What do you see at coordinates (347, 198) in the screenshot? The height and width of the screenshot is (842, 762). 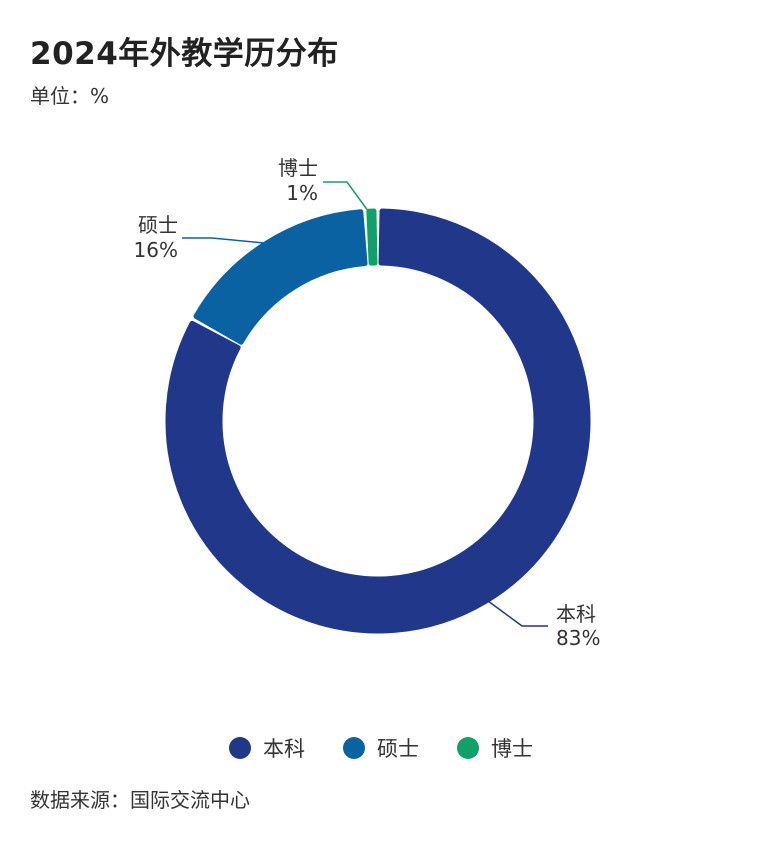 I see `leader-line-doctor` at bounding box center [347, 198].